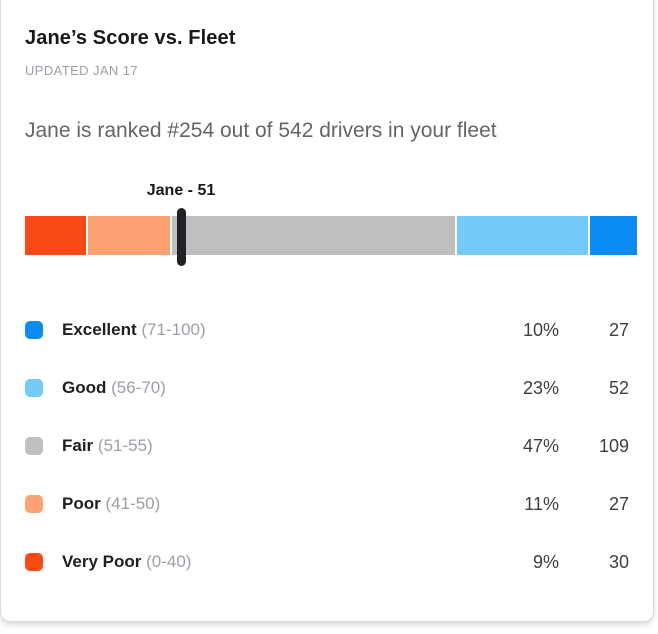 This screenshot has height=634, width=658. Describe the element at coordinates (123, 445) in the screenshot. I see `legend-score-range: (51-55)` at that location.